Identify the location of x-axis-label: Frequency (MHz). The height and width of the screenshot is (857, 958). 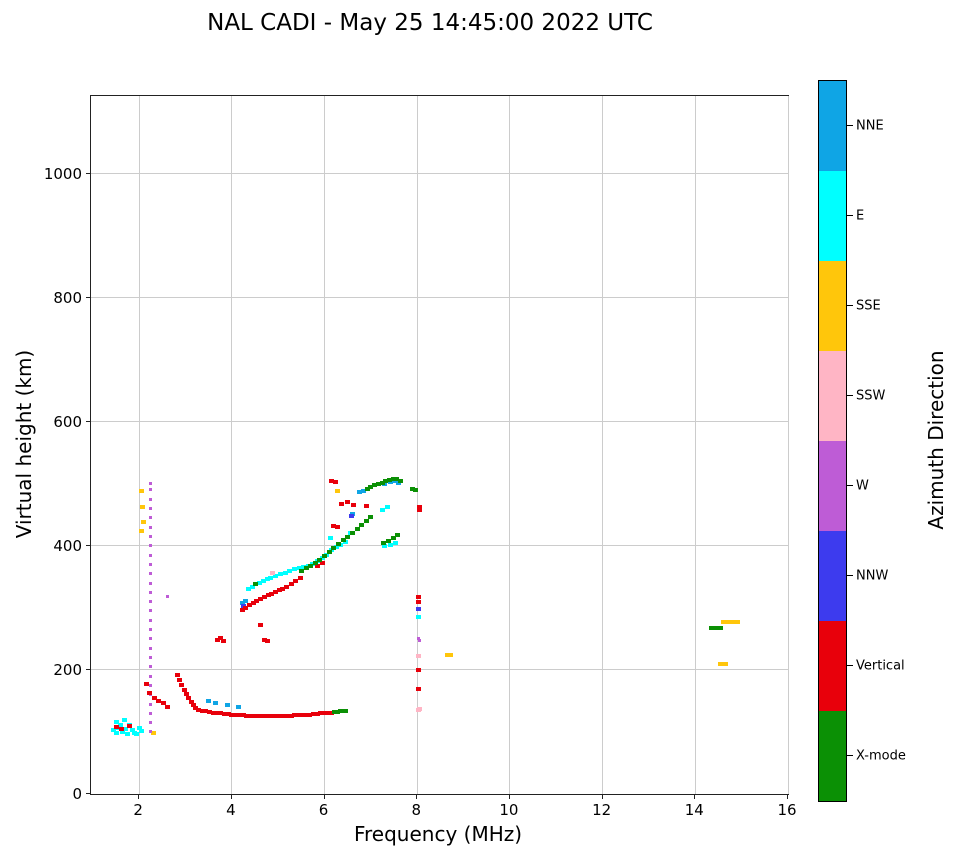
(438, 834).